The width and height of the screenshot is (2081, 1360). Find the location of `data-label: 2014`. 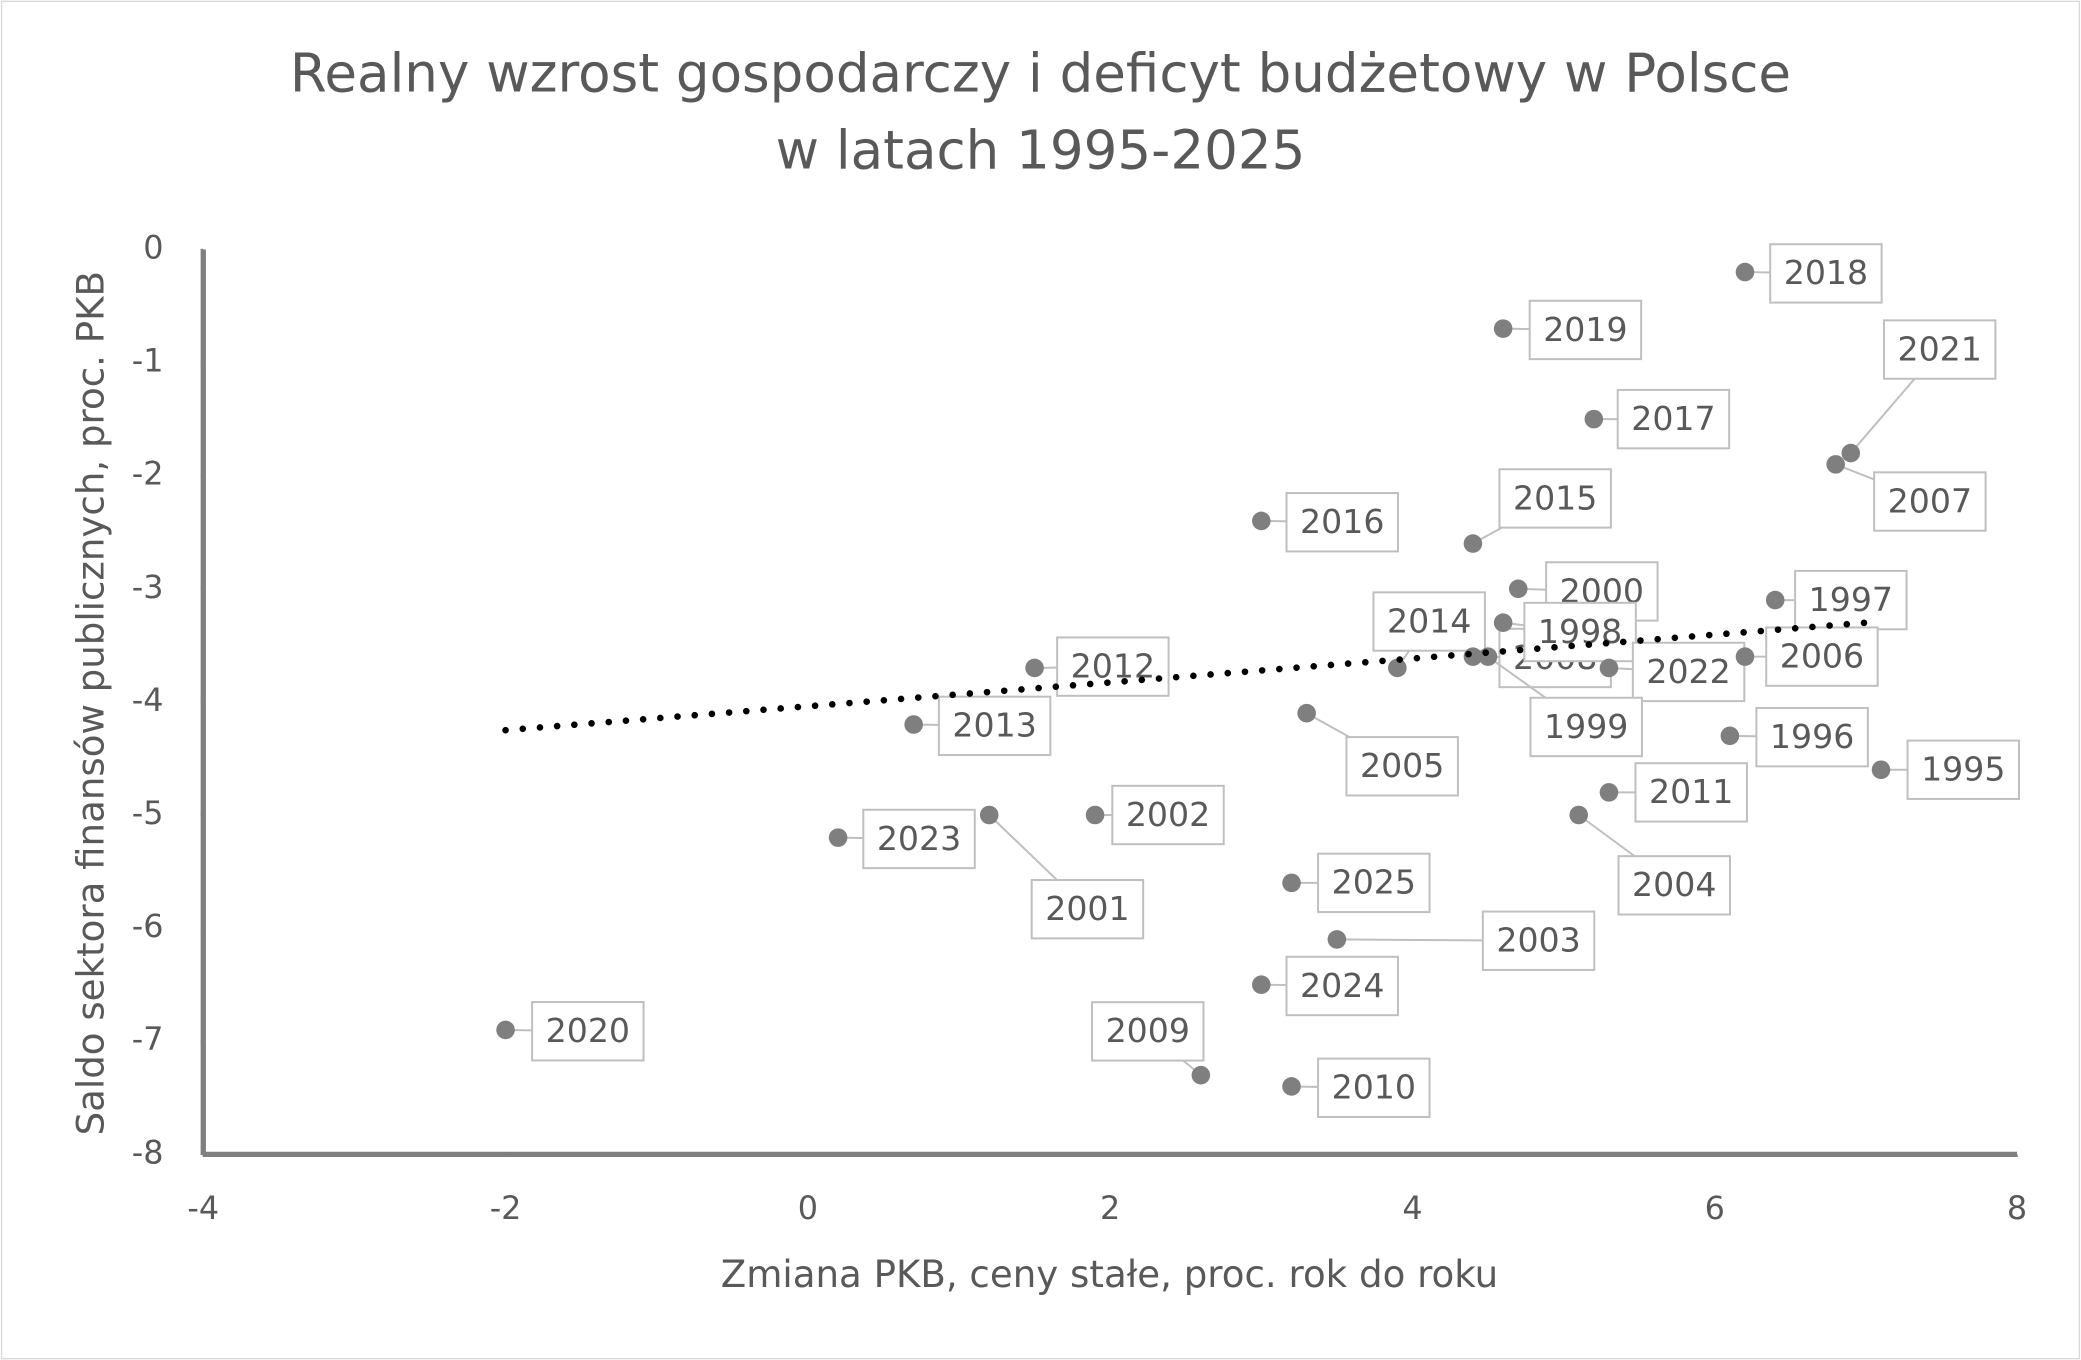

data-label: 2014 is located at coordinates (1429, 620).